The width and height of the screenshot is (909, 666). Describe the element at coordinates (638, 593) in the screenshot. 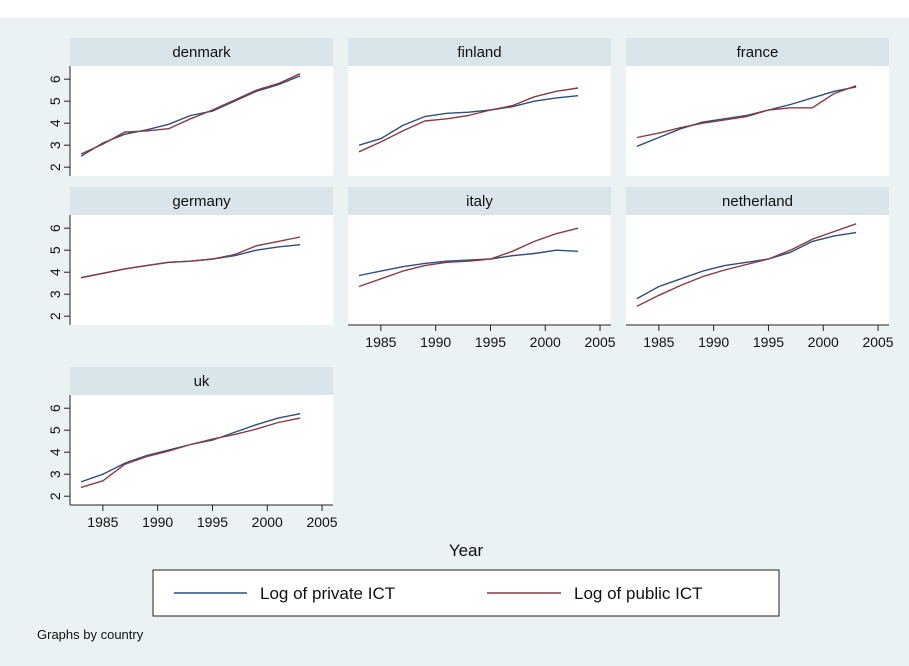

I see `legend-label-public: Log of public ICT` at that location.